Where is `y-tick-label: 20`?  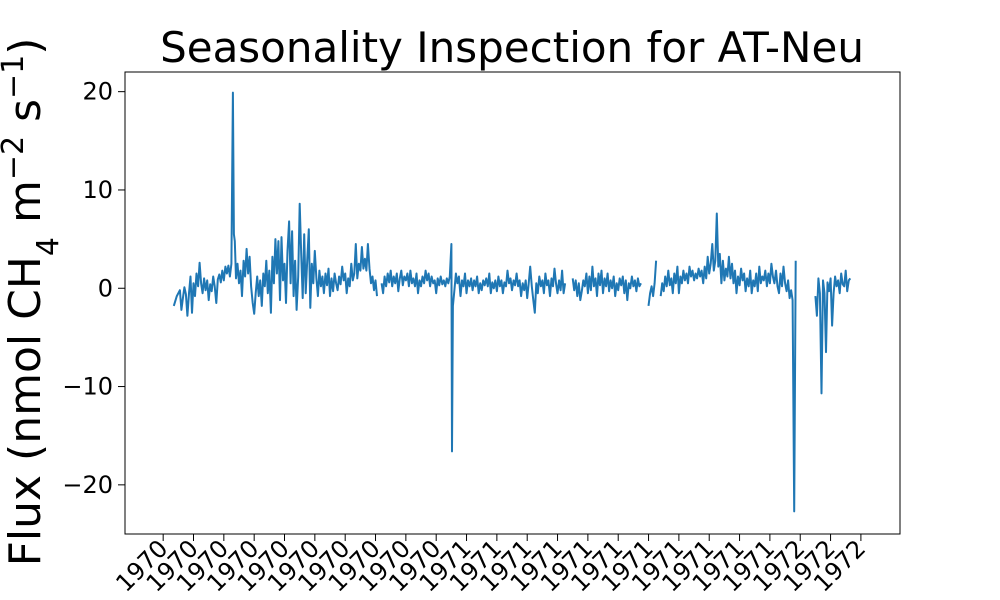 y-tick-label: 20 is located at coordinates (97, 92).